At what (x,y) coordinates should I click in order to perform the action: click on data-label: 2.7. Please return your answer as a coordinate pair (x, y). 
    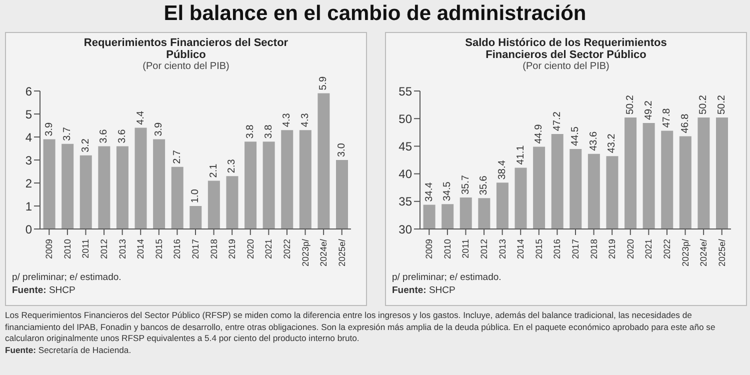
    Looking at the image, I should click on (177, 157).